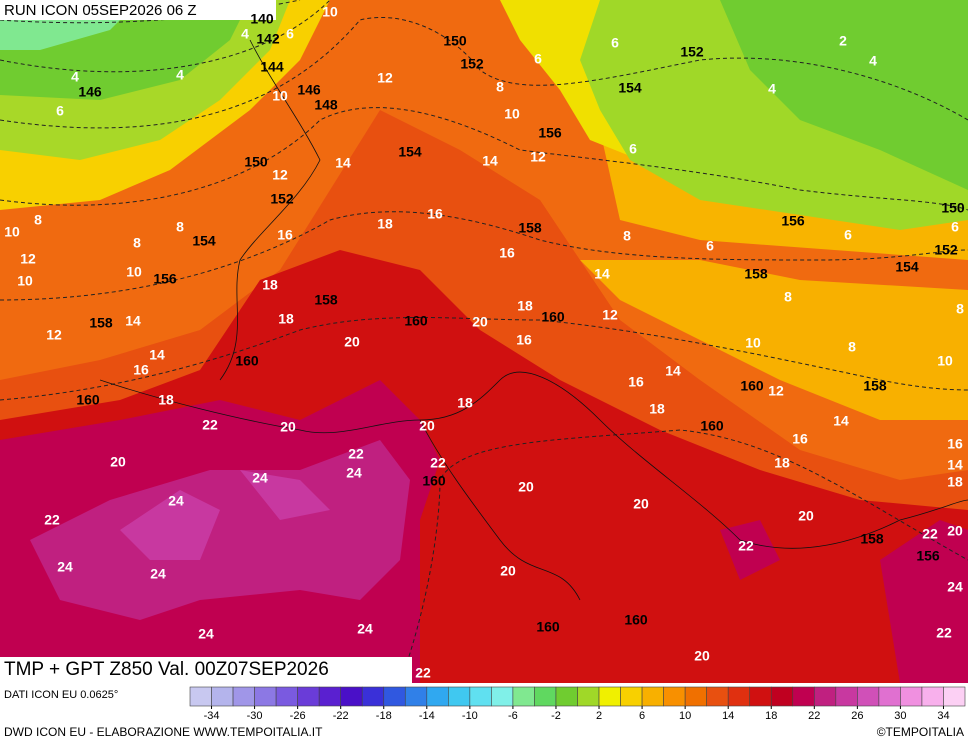 The width and height of the screenshot is (968, 745). I want to click on magenta-core, so click(225, 515).